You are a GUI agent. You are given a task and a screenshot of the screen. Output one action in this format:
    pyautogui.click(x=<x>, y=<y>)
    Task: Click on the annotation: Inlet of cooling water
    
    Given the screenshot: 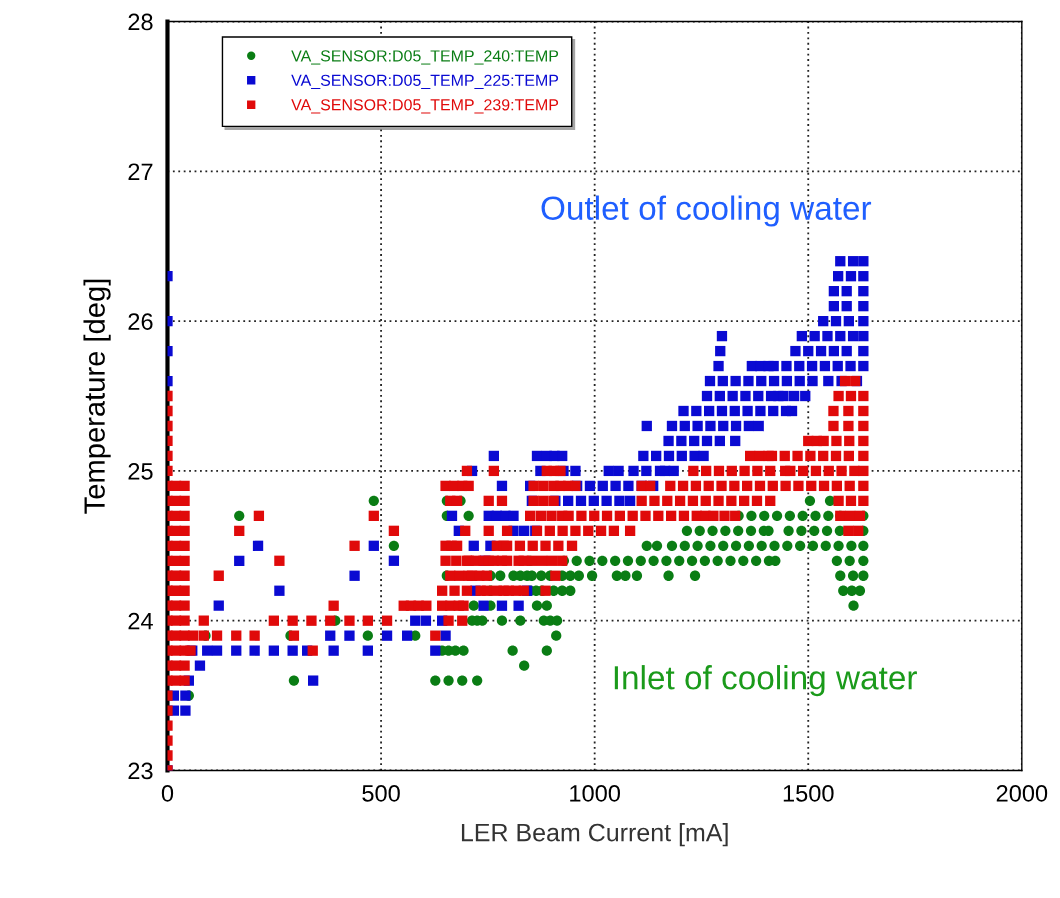 What is the action you would take?
    pyautogui.click(x=765, y=681)
    